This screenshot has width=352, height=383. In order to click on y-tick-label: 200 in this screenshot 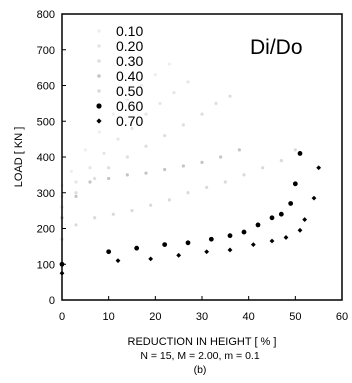, I will do `click(46, 230)`.